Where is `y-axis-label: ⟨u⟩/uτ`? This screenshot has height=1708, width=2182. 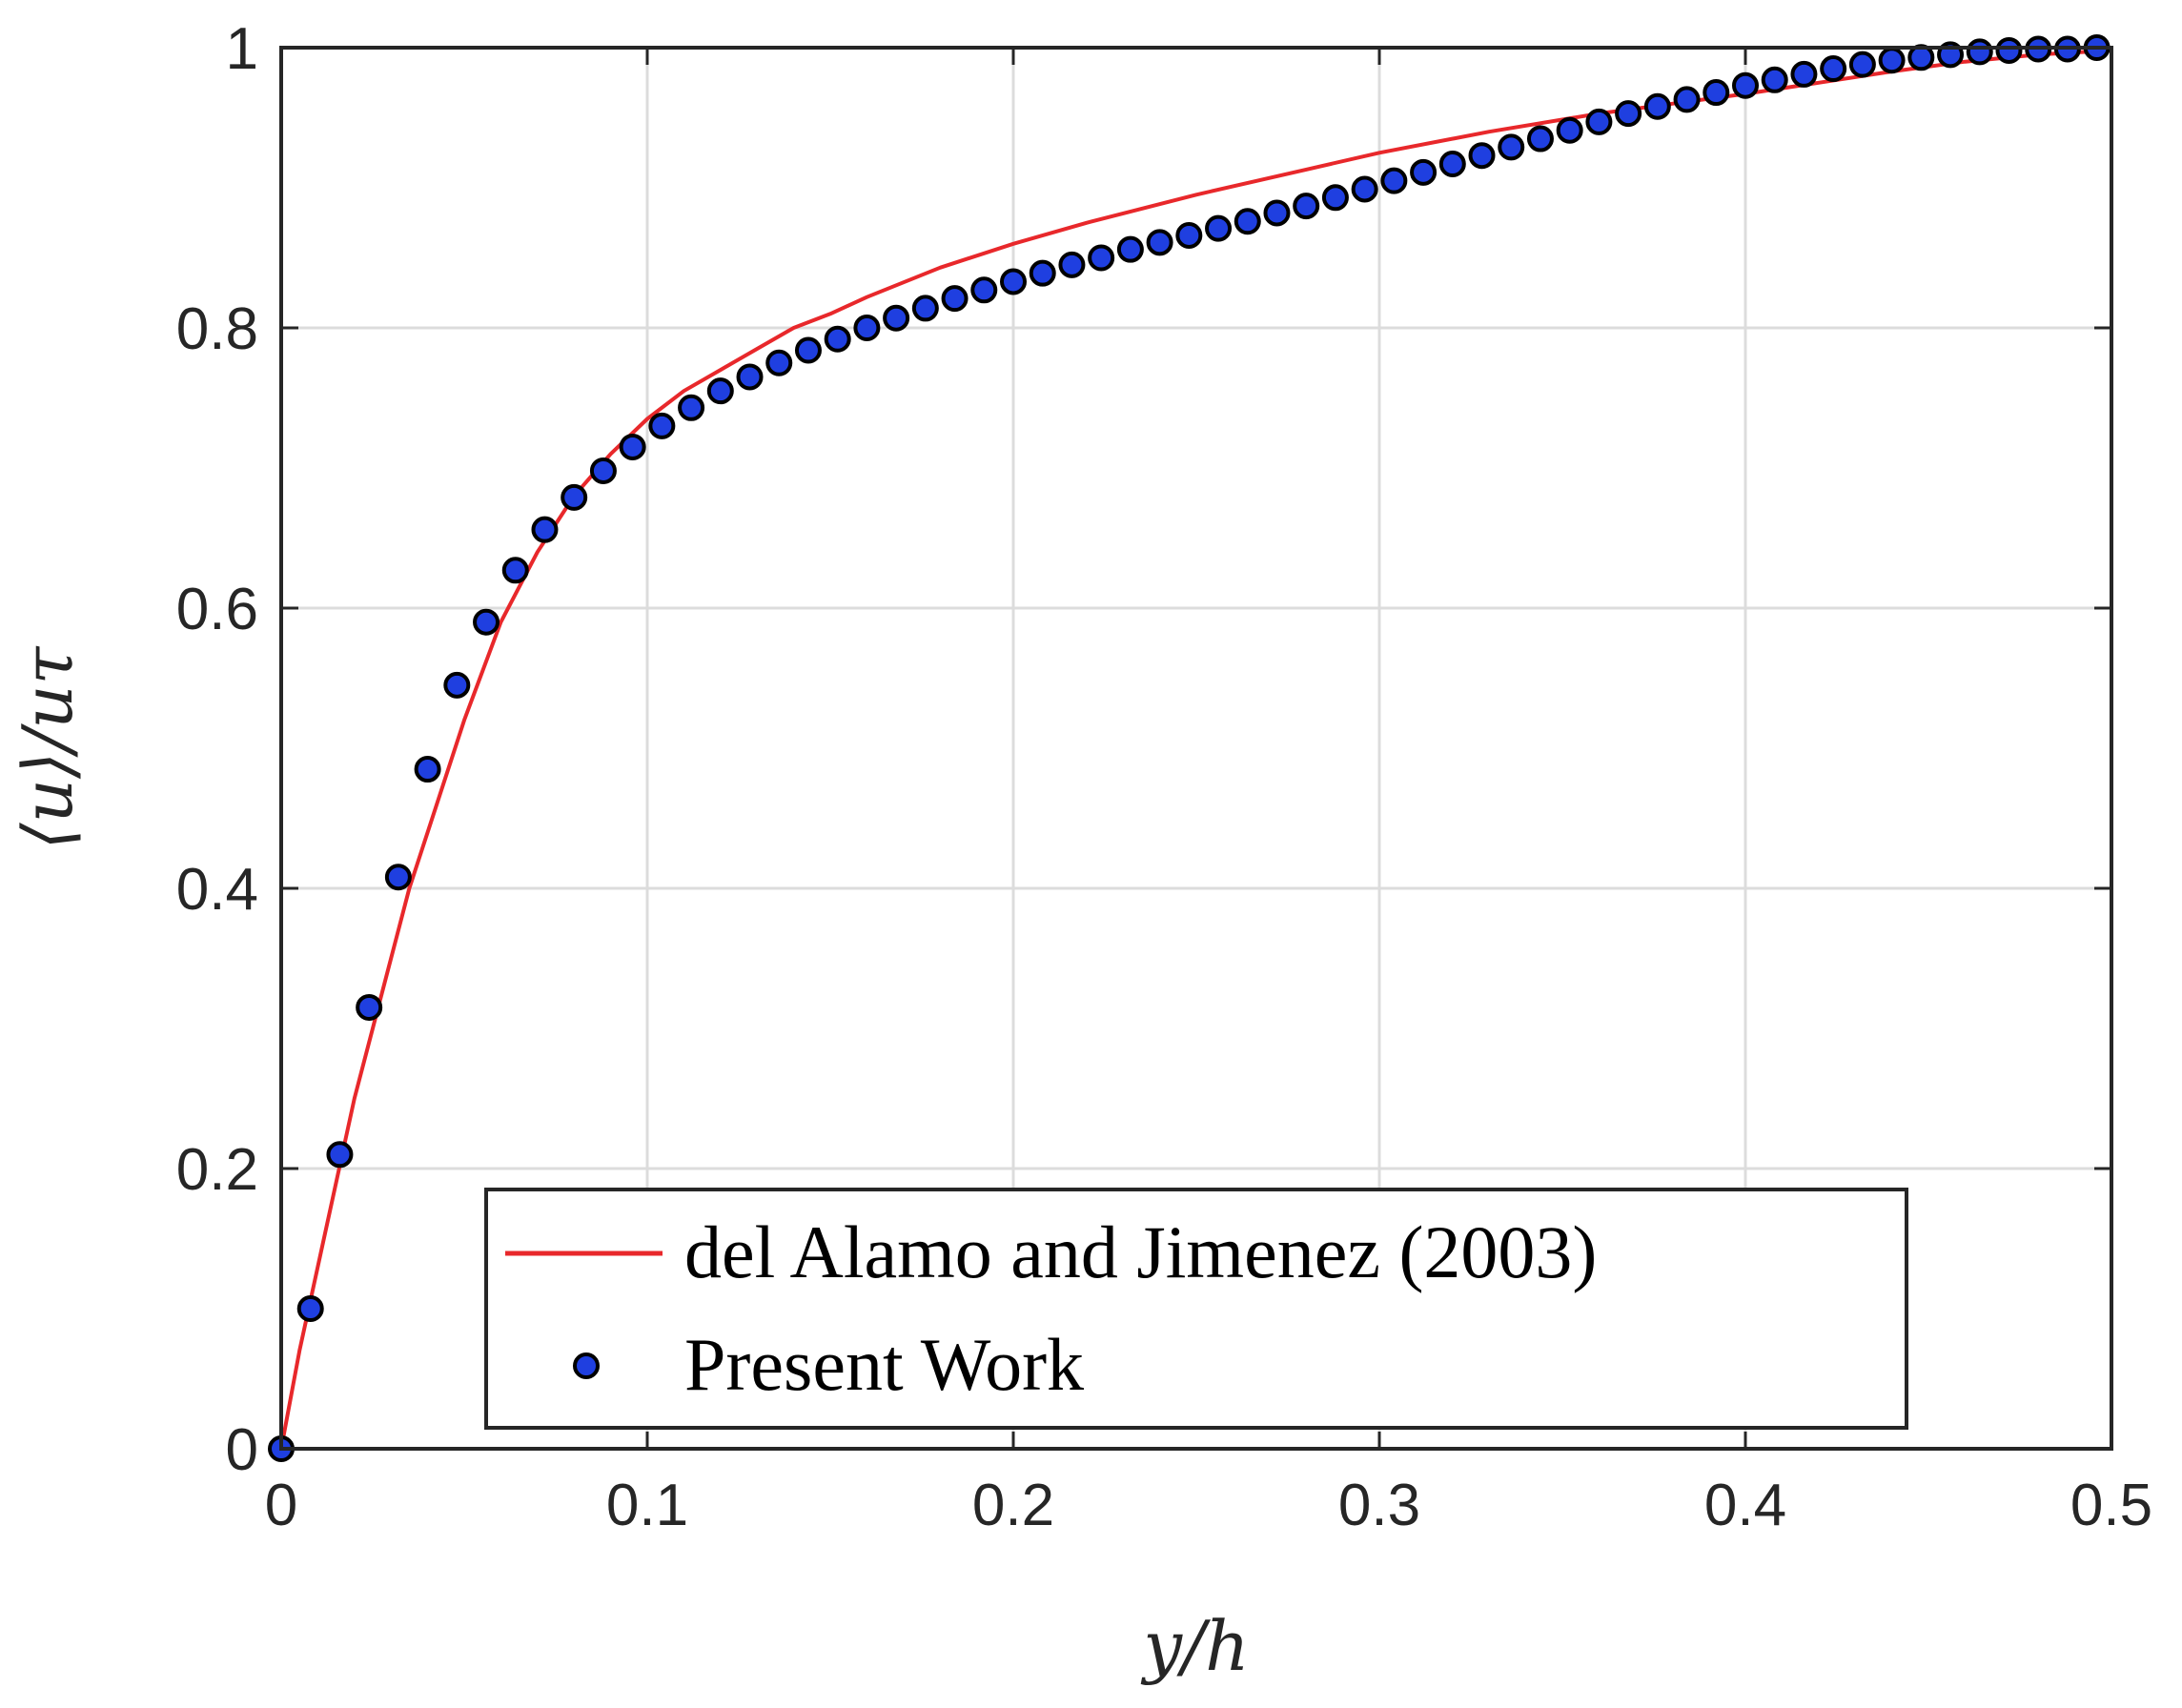 y-axis-label: ⟨u⟩/uτ is located at coordinates (48, 747).